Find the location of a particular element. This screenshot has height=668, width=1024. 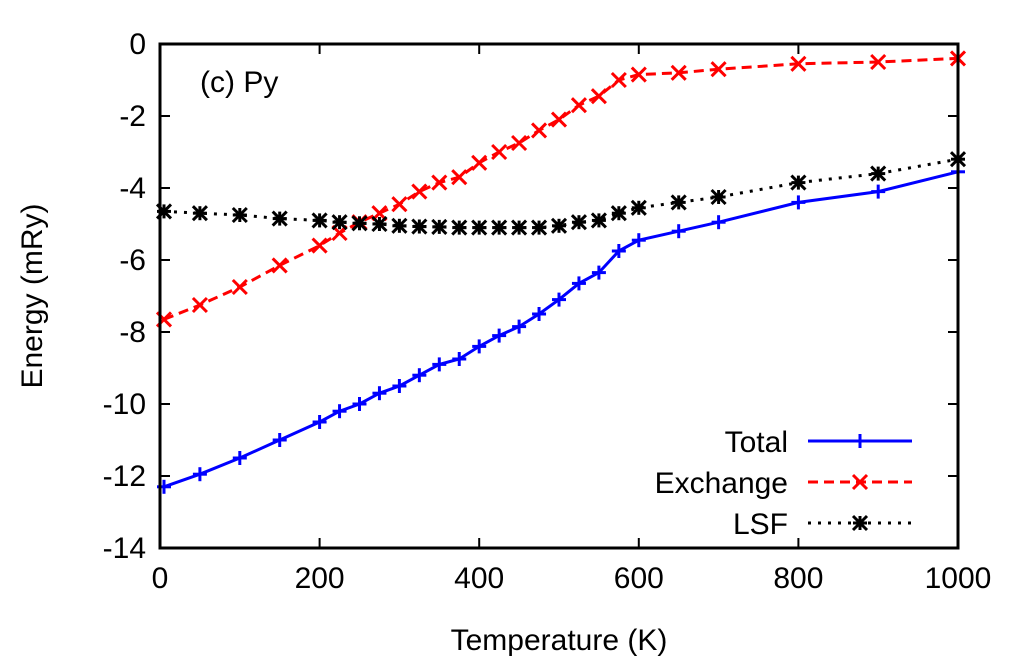

legend-marker-total is located at coordinates (860, 441).